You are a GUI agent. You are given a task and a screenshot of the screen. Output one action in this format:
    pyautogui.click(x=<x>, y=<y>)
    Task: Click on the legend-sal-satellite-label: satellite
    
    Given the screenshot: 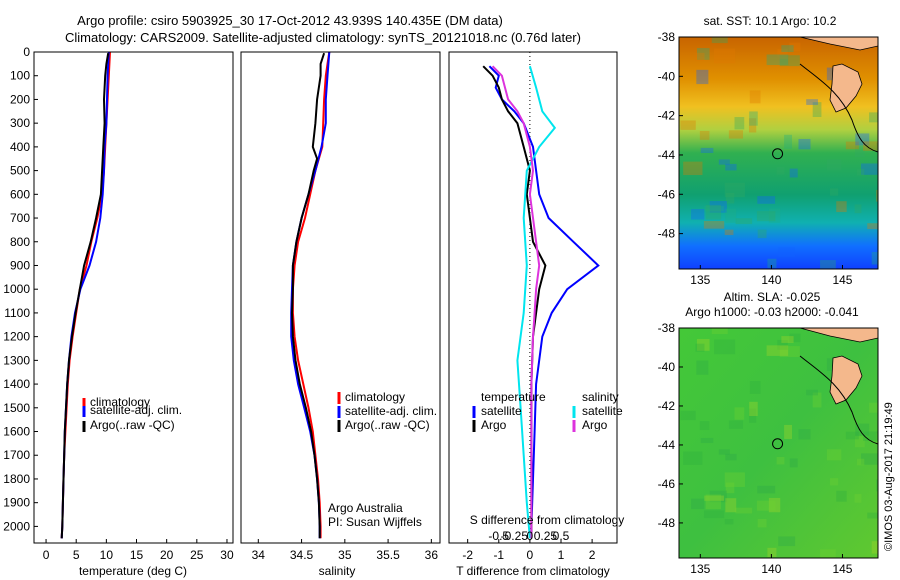 What is the action you would take?
    pyautogui.click(x=602, y=411)
    